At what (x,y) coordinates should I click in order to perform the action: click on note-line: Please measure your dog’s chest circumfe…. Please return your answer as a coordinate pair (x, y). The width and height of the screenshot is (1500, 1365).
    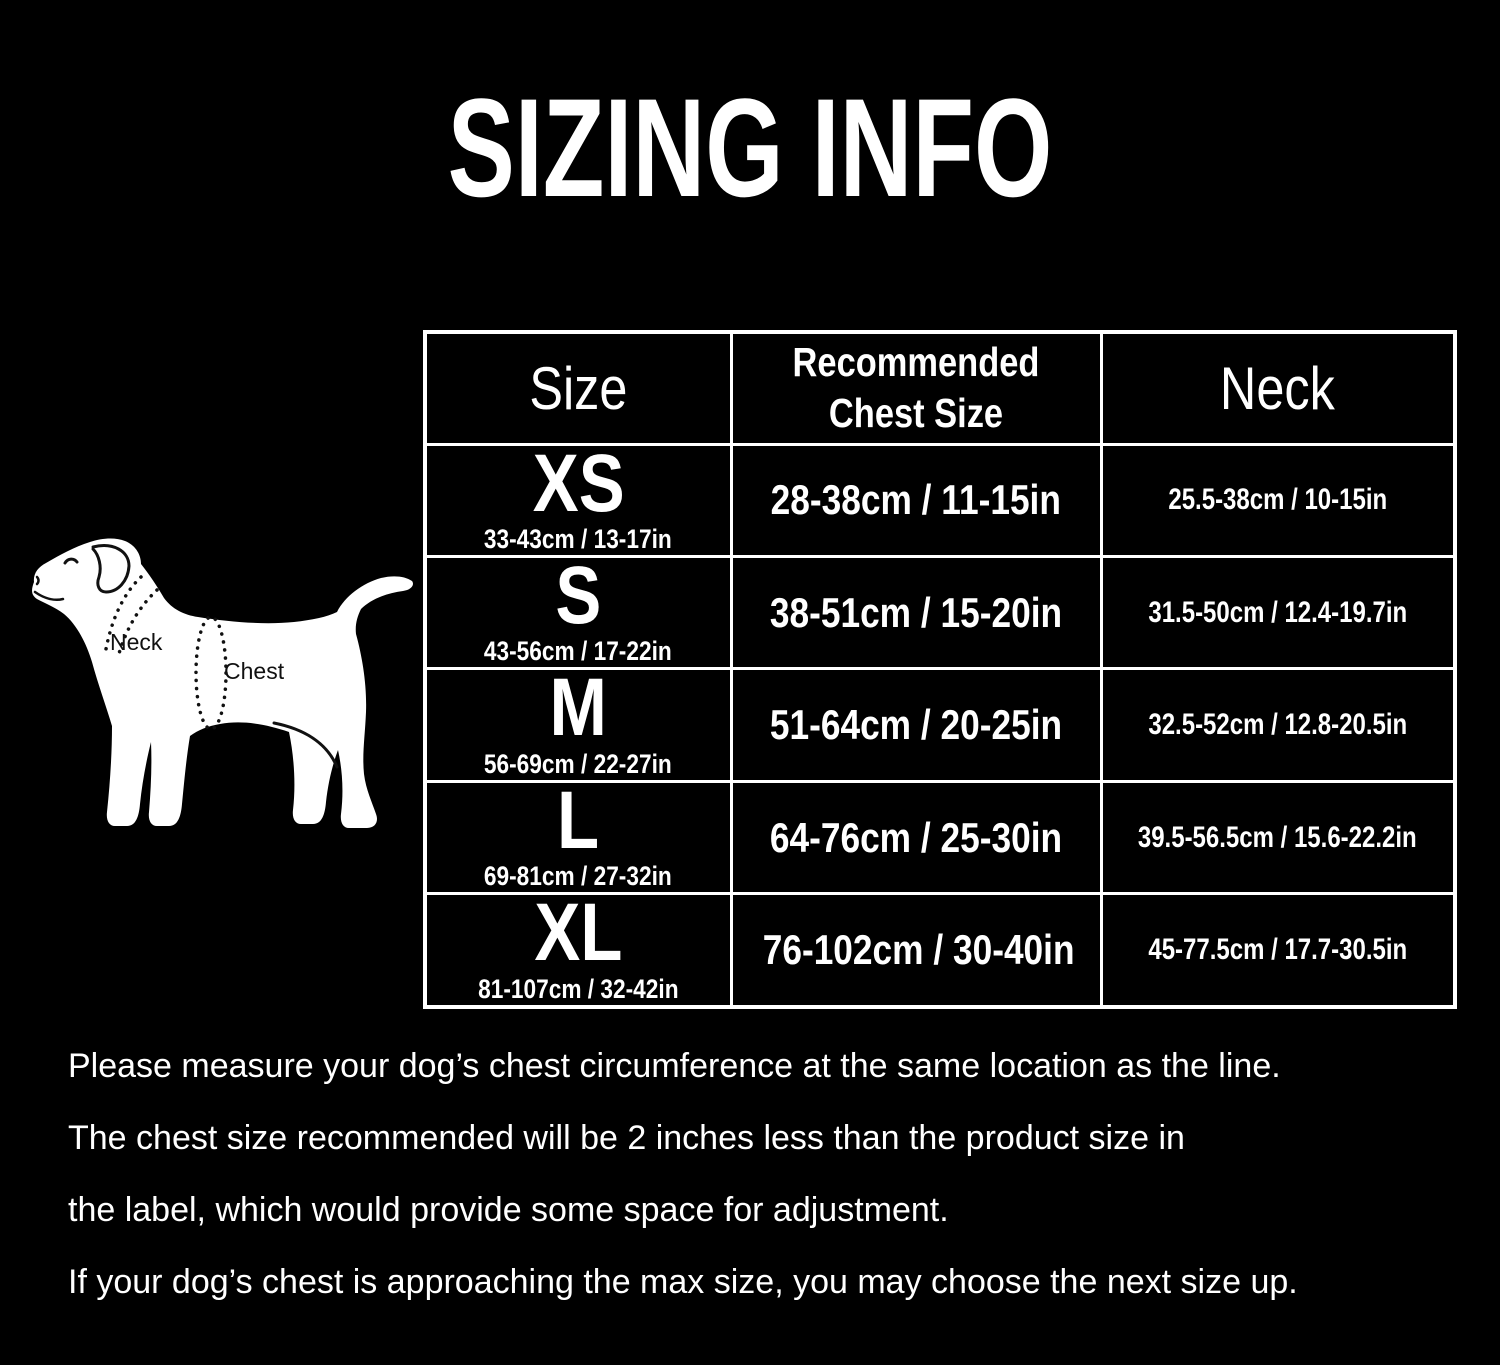
    Looking at the image, I should click on (674, 1066).